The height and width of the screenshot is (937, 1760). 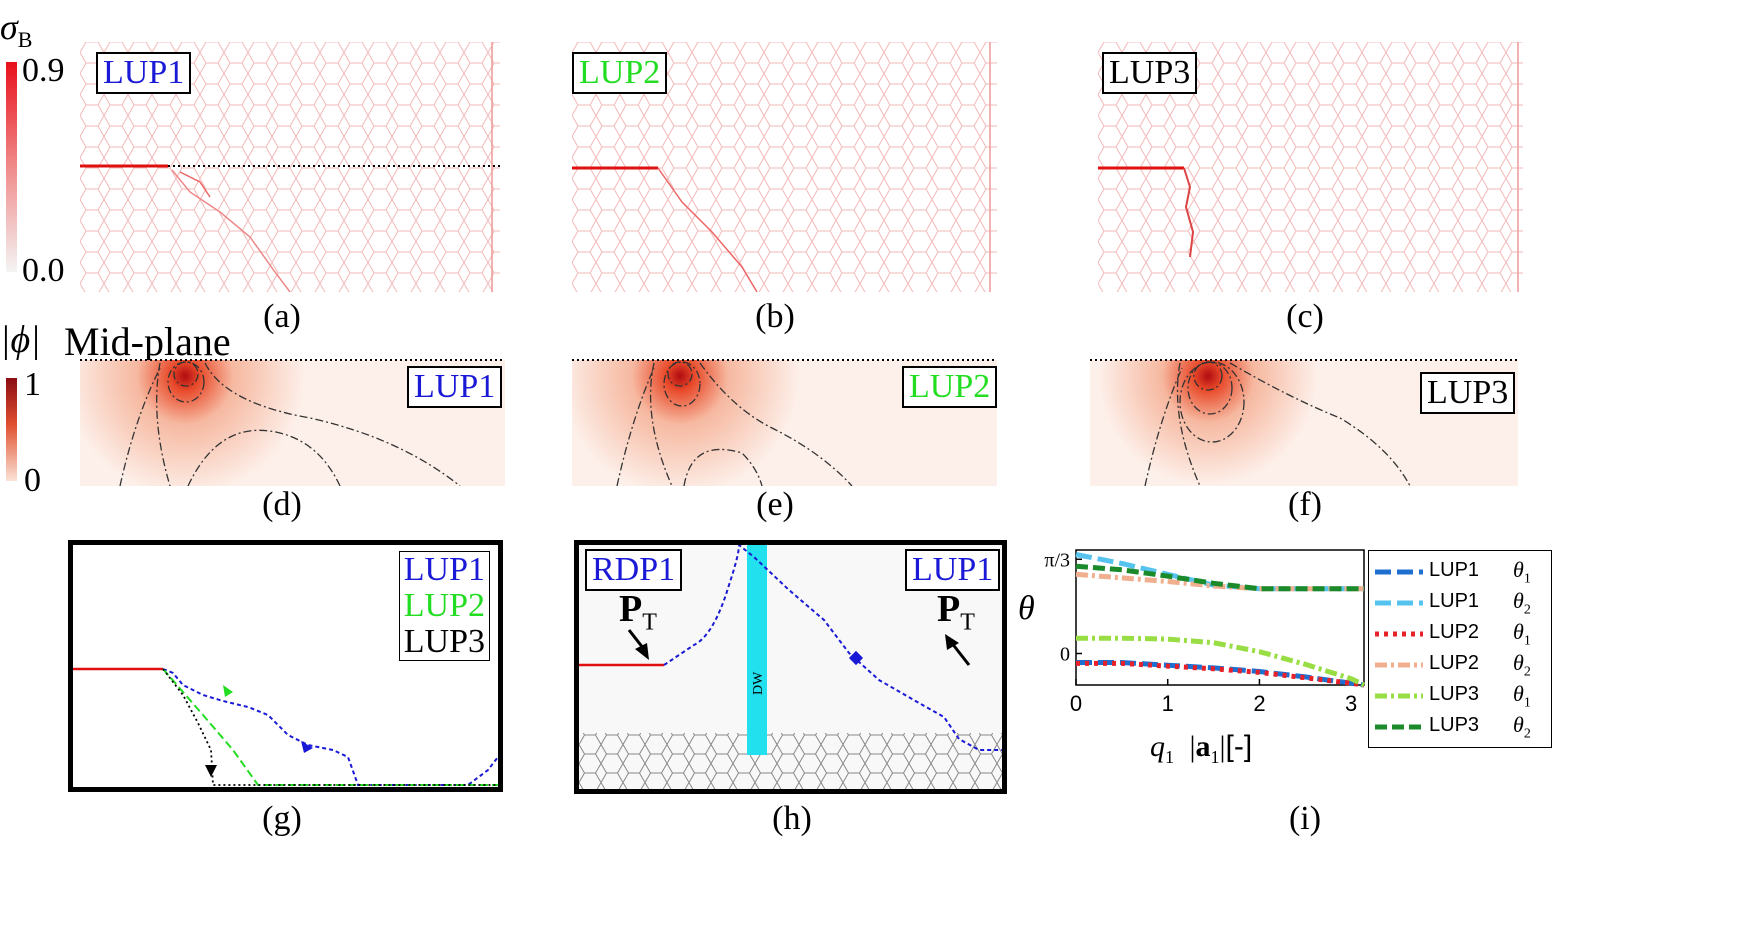 What do you see at coordinates (282, 818) in the screenshot?
I see `letter-g: (g)` at bounding box center [282, 818].